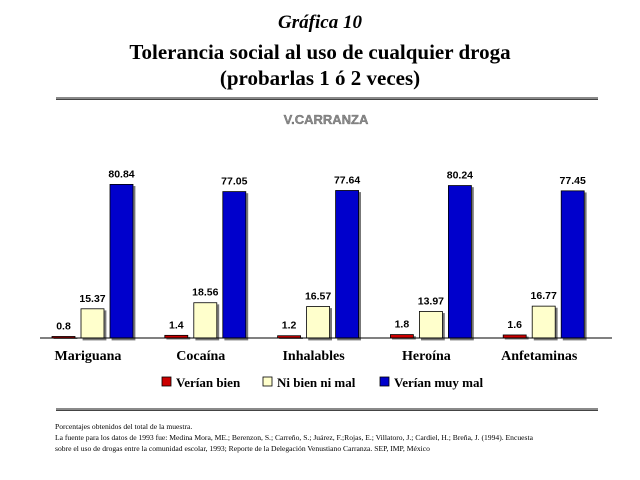 The height and width of the screenshot is (480, 640). What do you see at coordinates (313, 356) in the screenshot?
I see `category-label-3: Inhalables` at bounding box center [313, 356].